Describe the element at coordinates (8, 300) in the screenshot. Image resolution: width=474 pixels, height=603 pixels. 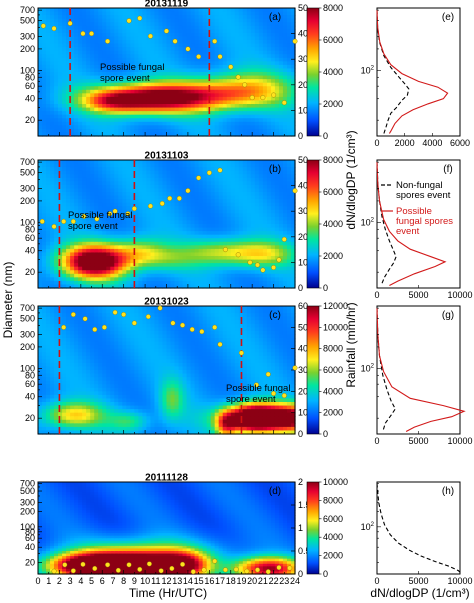
I see `y-axis-label-diameter: Diameter (nm)` at that location.